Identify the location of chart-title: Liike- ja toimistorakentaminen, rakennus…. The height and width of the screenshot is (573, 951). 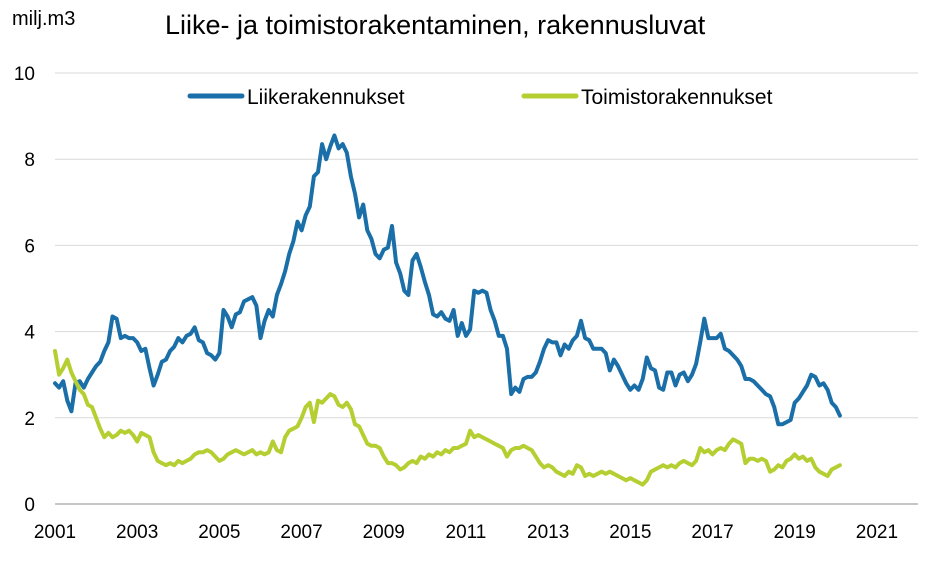
(435, 25).